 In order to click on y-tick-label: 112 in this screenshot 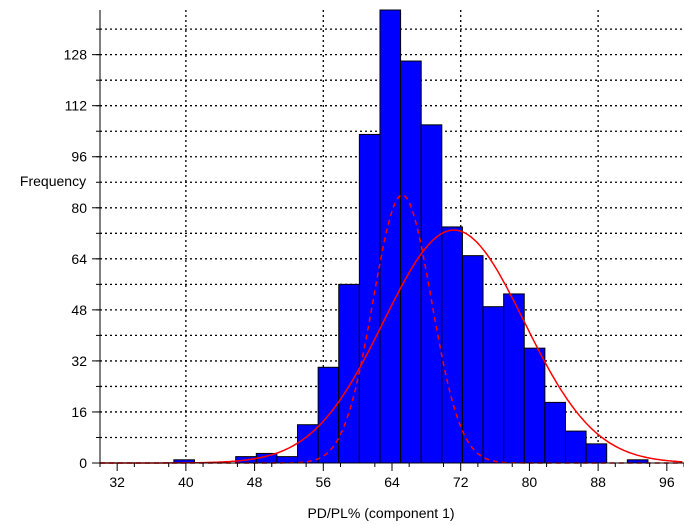, I will do `click(76, 106)`.